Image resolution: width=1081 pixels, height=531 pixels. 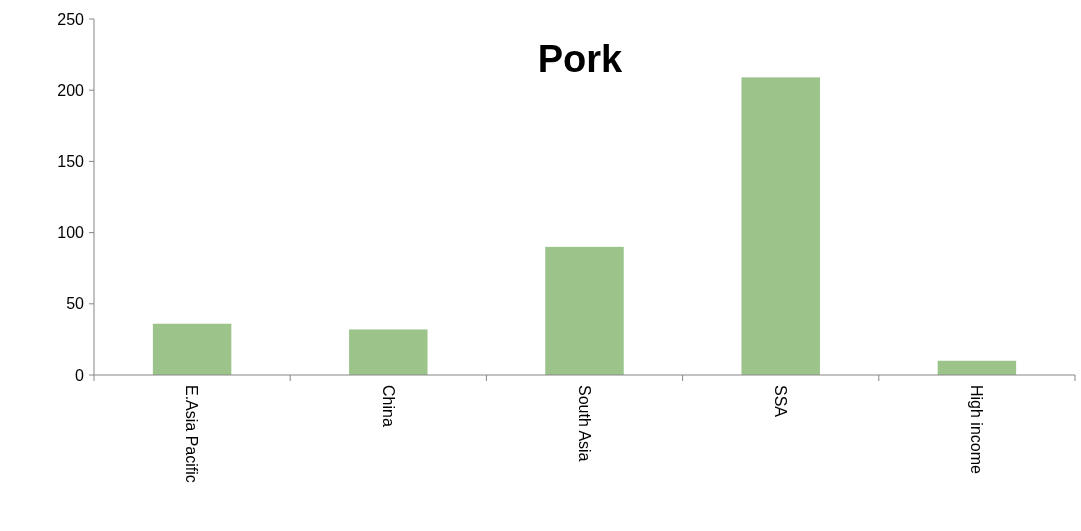 What do you see at coordinates (192, 434) in the screenshot?
I see `x-tick-label: E.Asia Pacific` at bounding box center [192, 434].